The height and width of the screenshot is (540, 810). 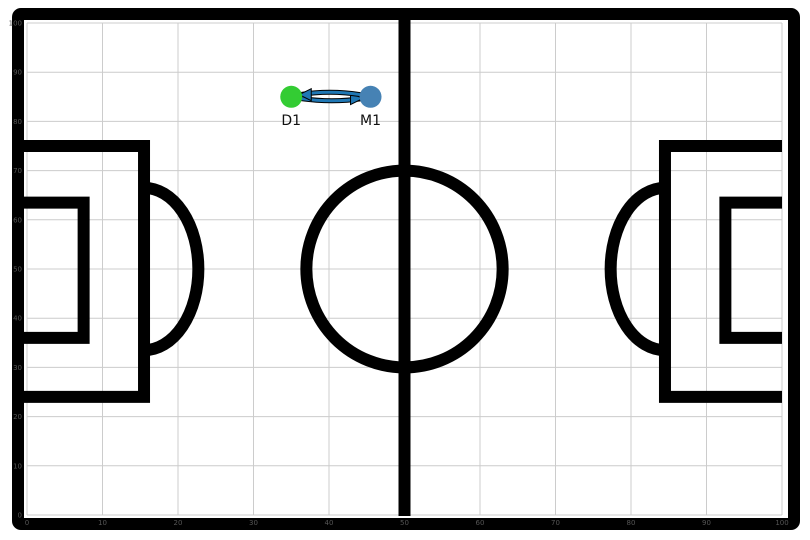 I want to click on player-label: D1, so click(x=291, y=121).